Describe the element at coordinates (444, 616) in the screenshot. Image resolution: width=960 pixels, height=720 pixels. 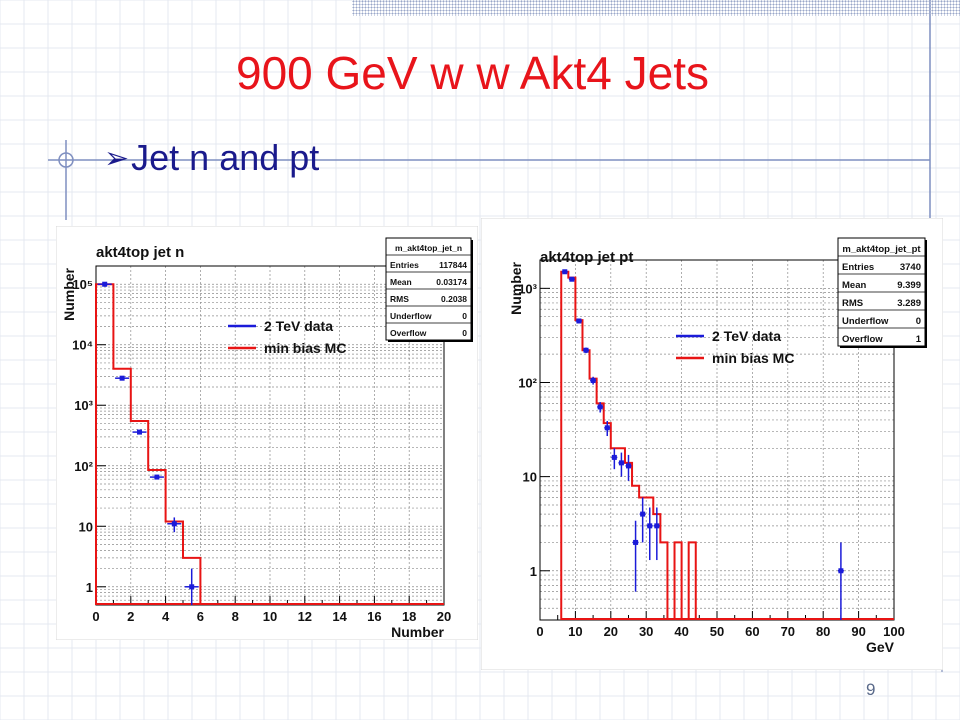
I see `x-tick-label: 20` at that location.